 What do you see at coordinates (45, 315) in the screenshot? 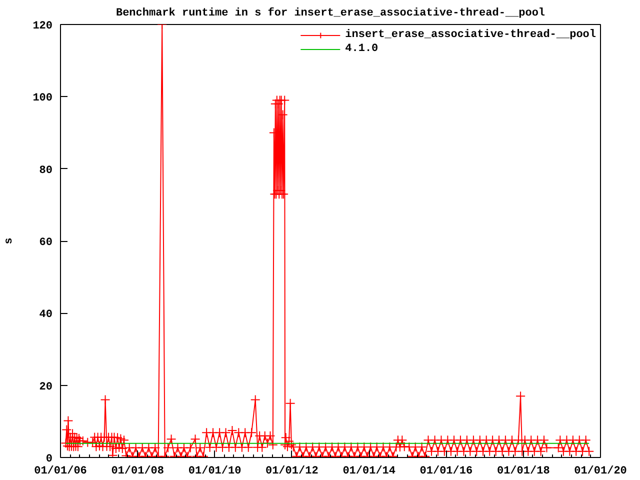
I see `y-tick-label: 40` at bounding box center [45, 315].